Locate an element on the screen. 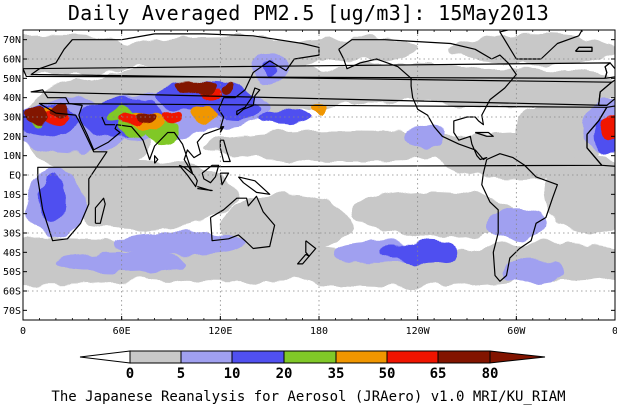  lat-tick-label: 20N is located at coordinates (12, 137).